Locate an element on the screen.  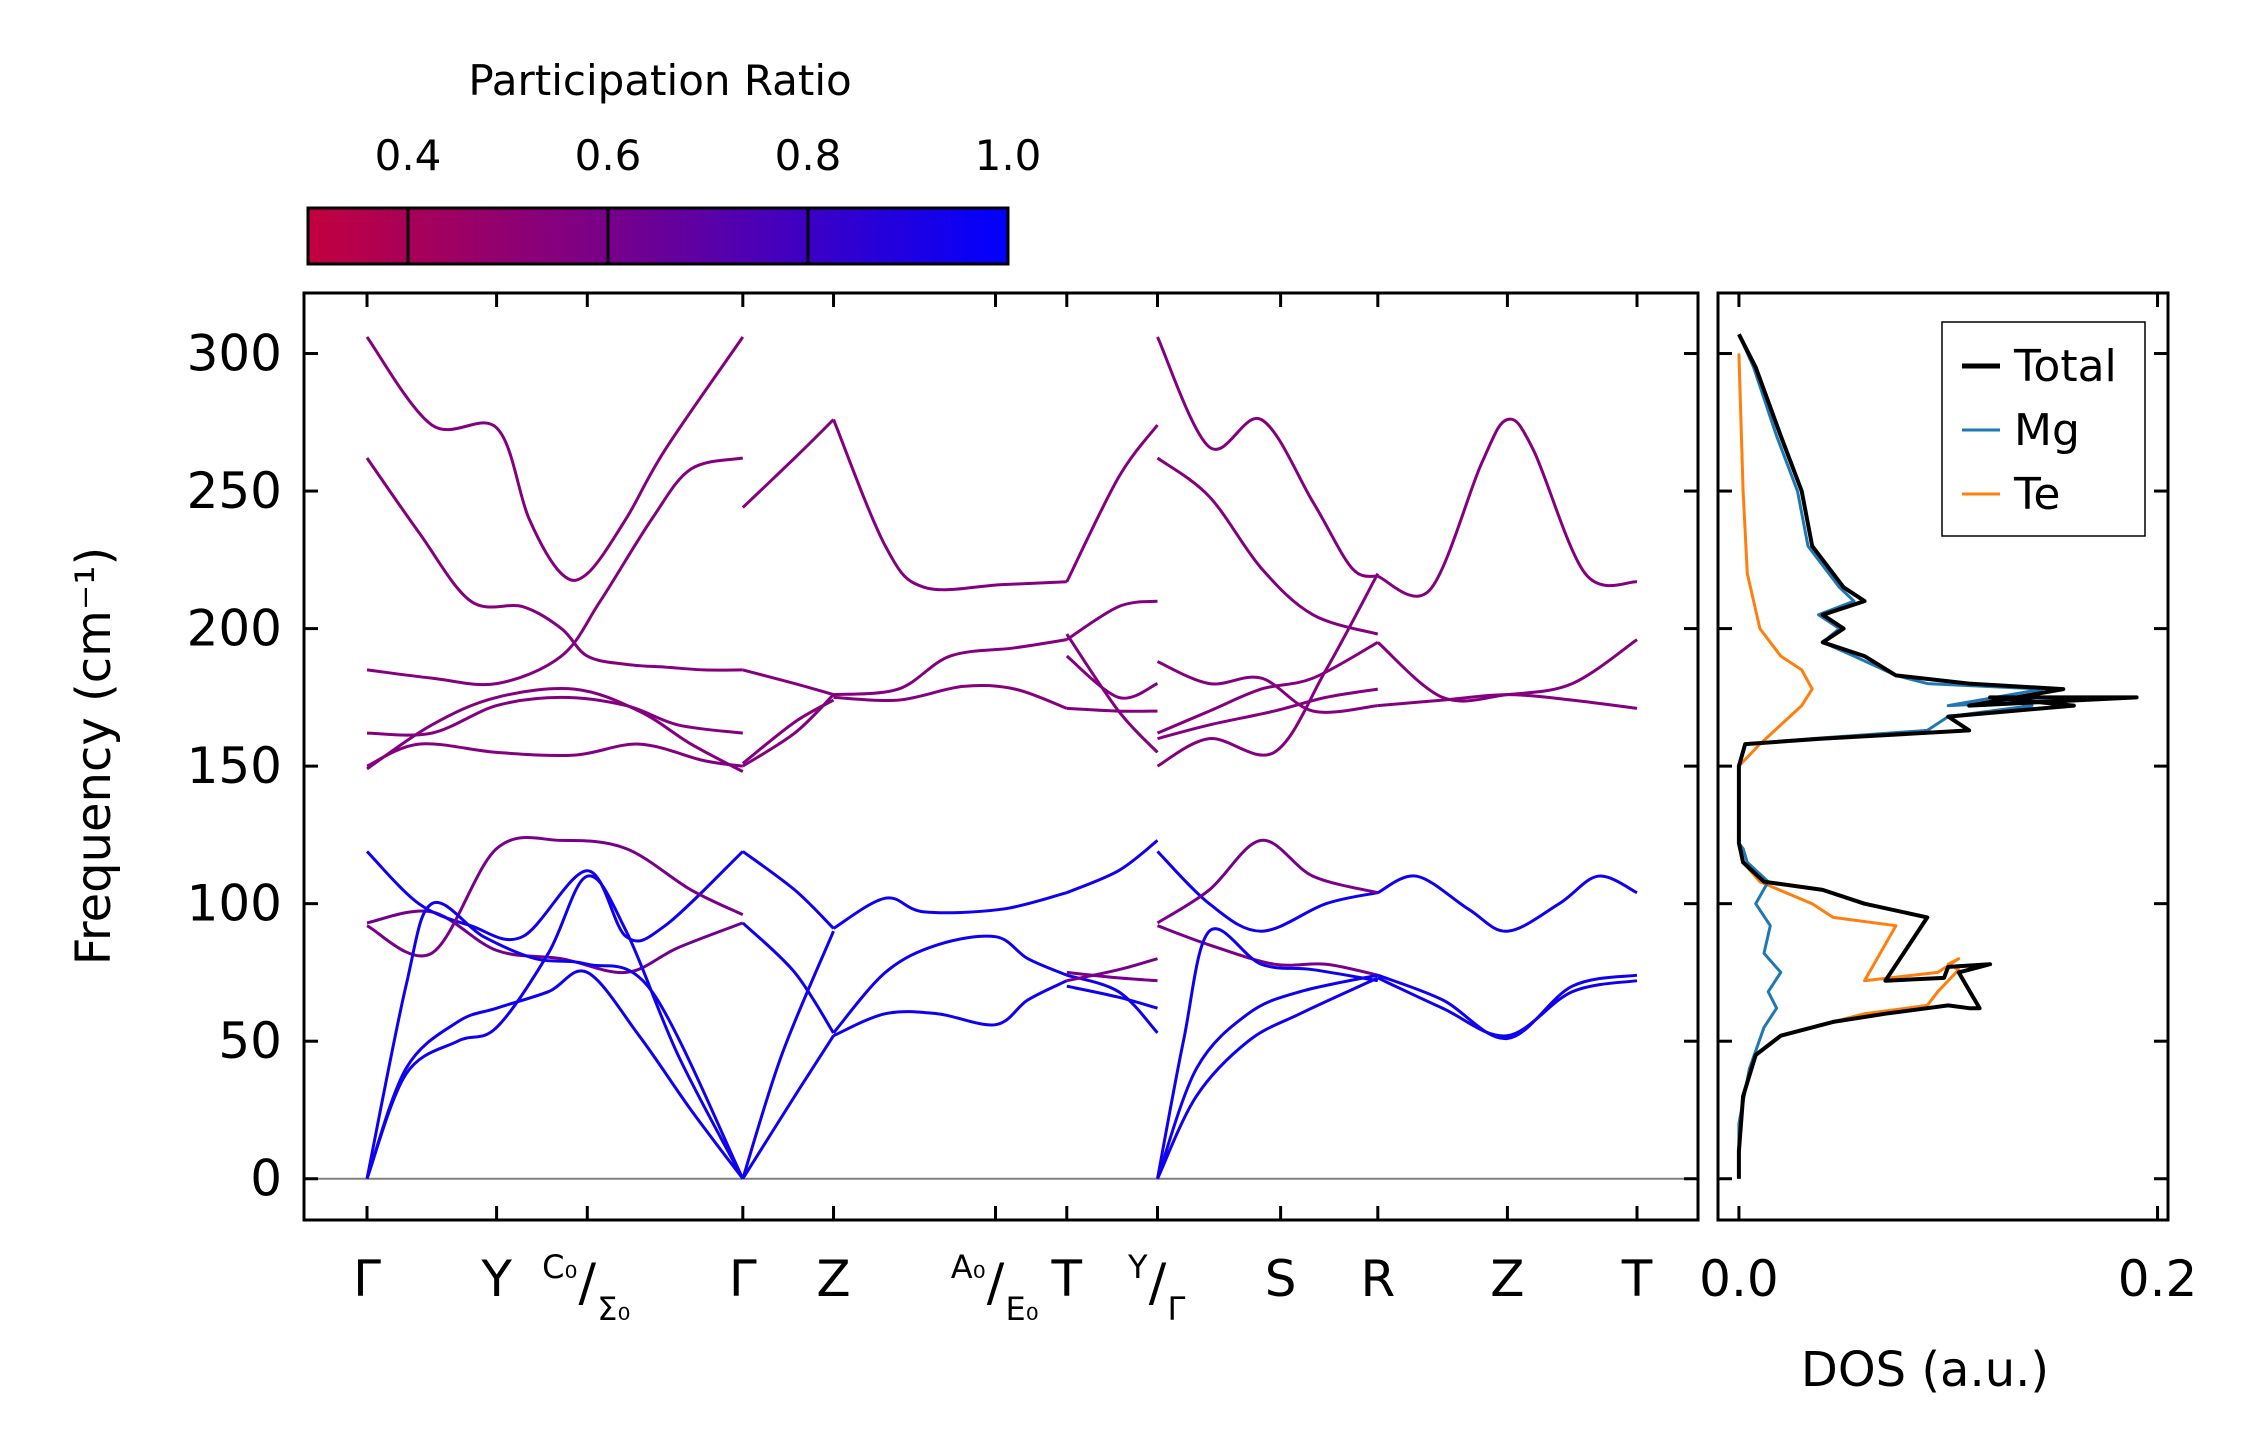
k-point-sup: A₀ is located at coordinates (968, 1267).